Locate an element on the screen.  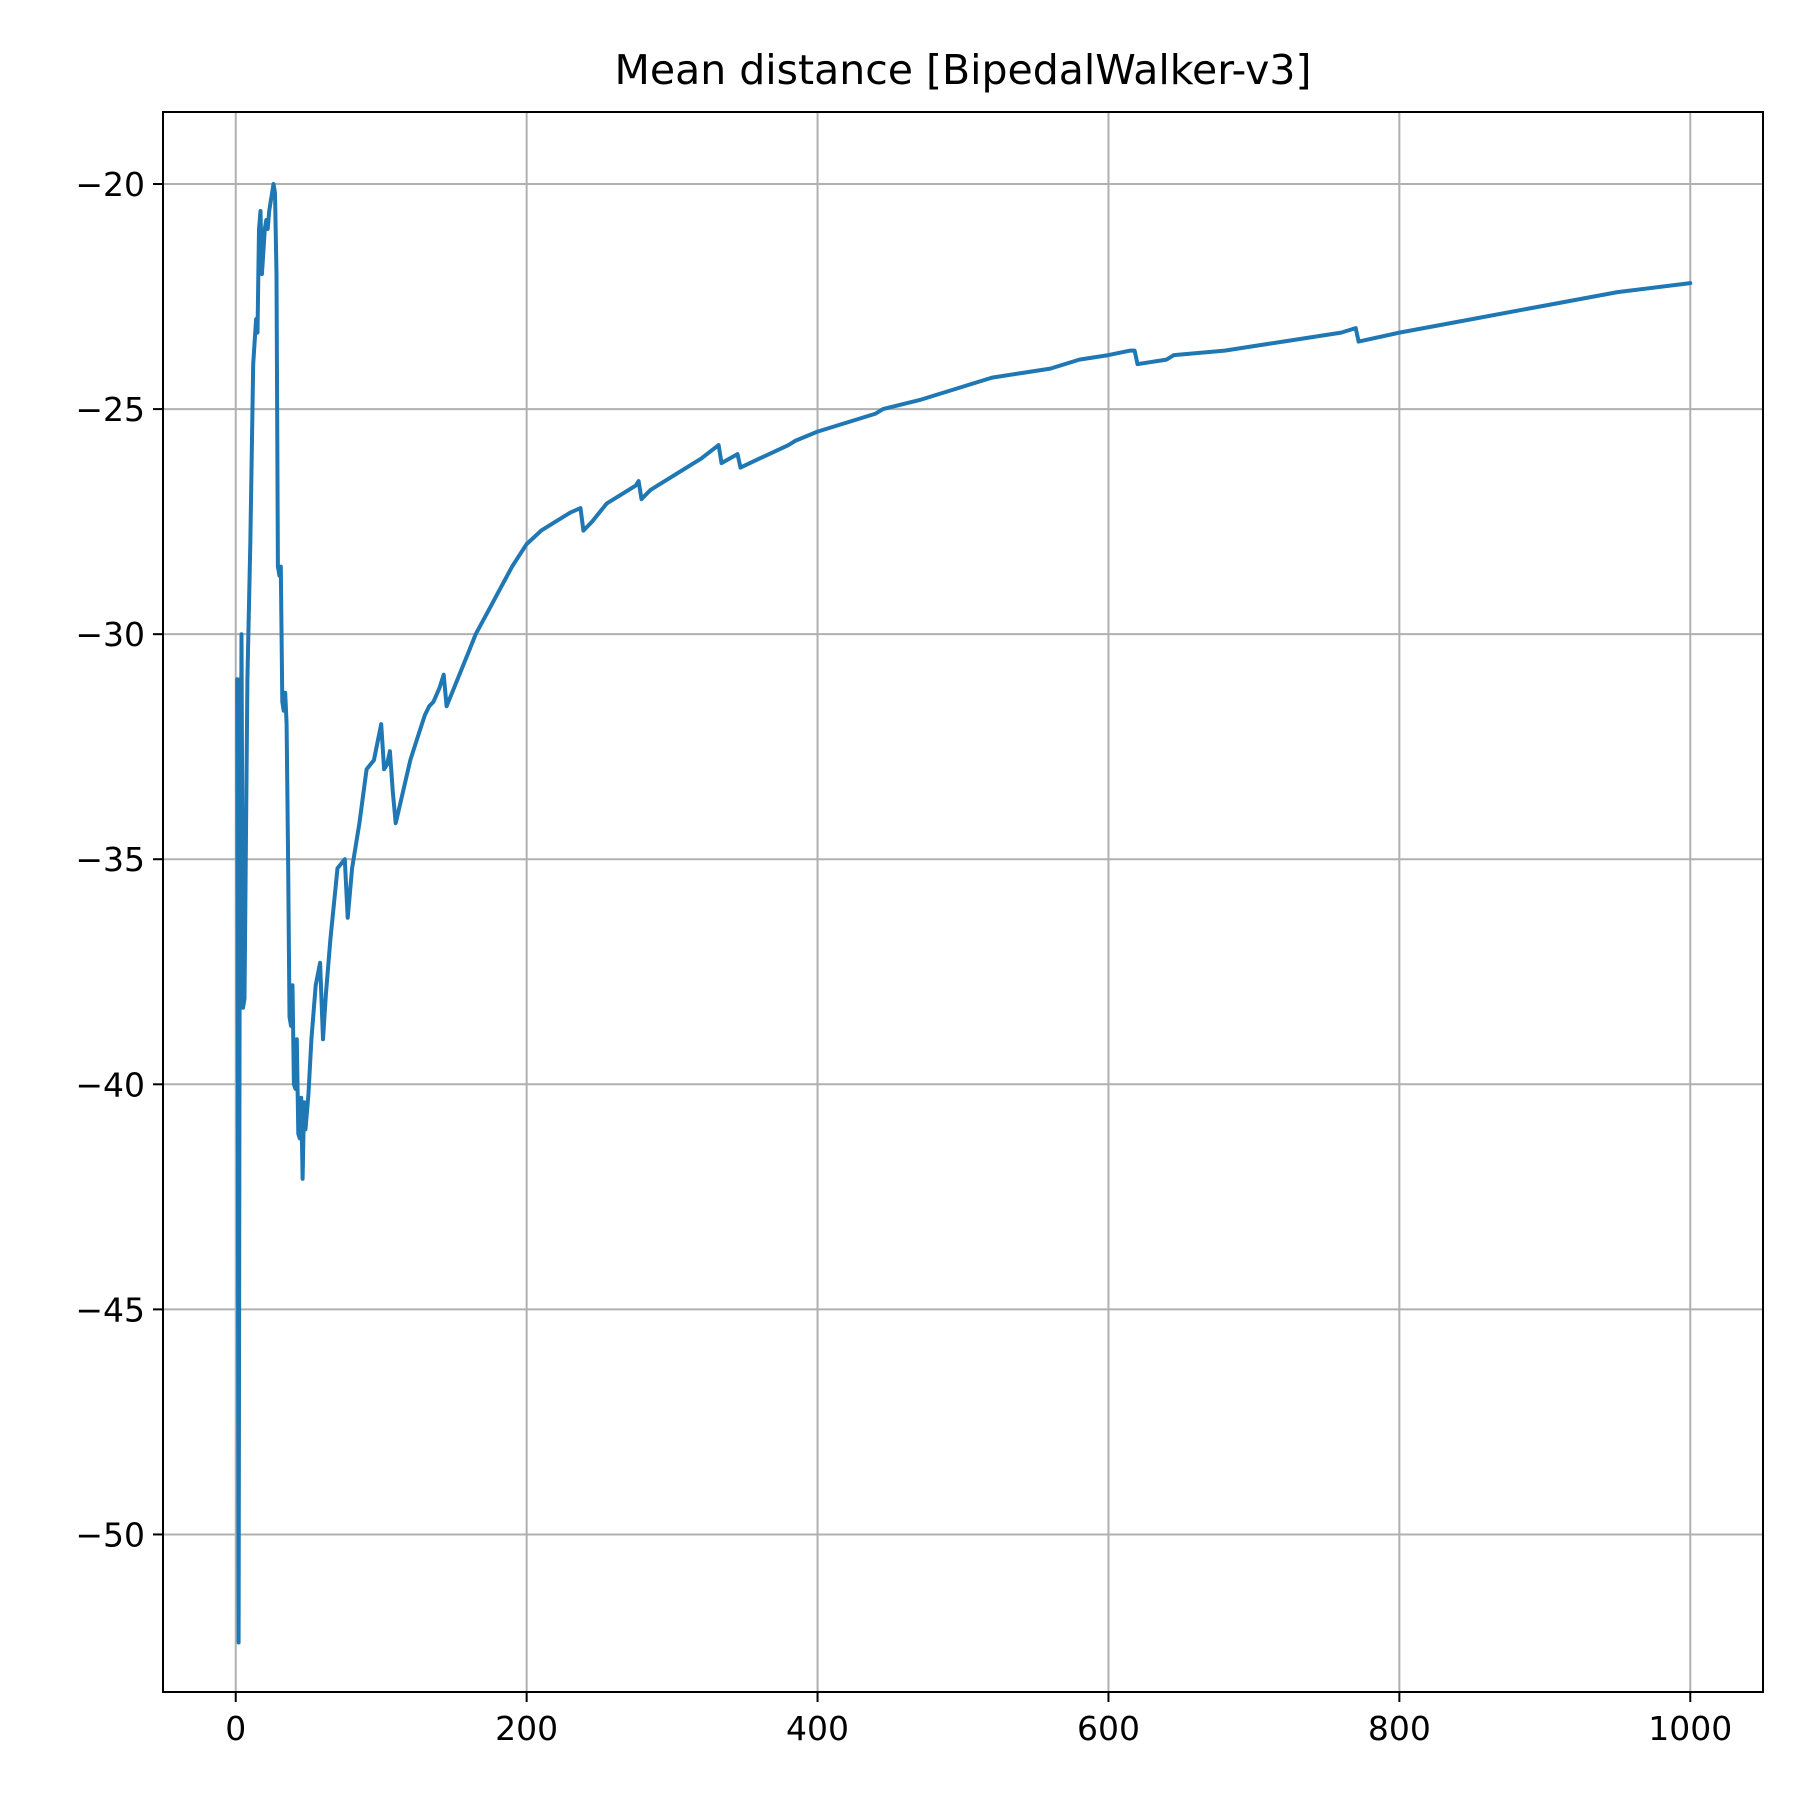
y-tick-label: −40 is located at coordinates (110, 1084).